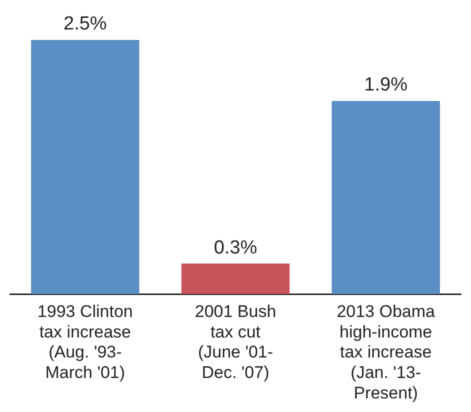 The height and width of the screenshot is (412, 471). What do you see at coordinates (386, 352) in the screenshot?
I see `x-tick-label: 2013 Obama high-income tax increase (Jan. '13- Present)` at bounding box center [386, 352].